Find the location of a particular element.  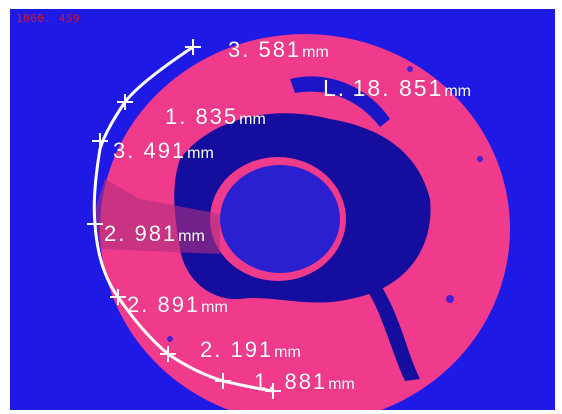

specimen-translucent-overlay is located at coordinates (157, 216).